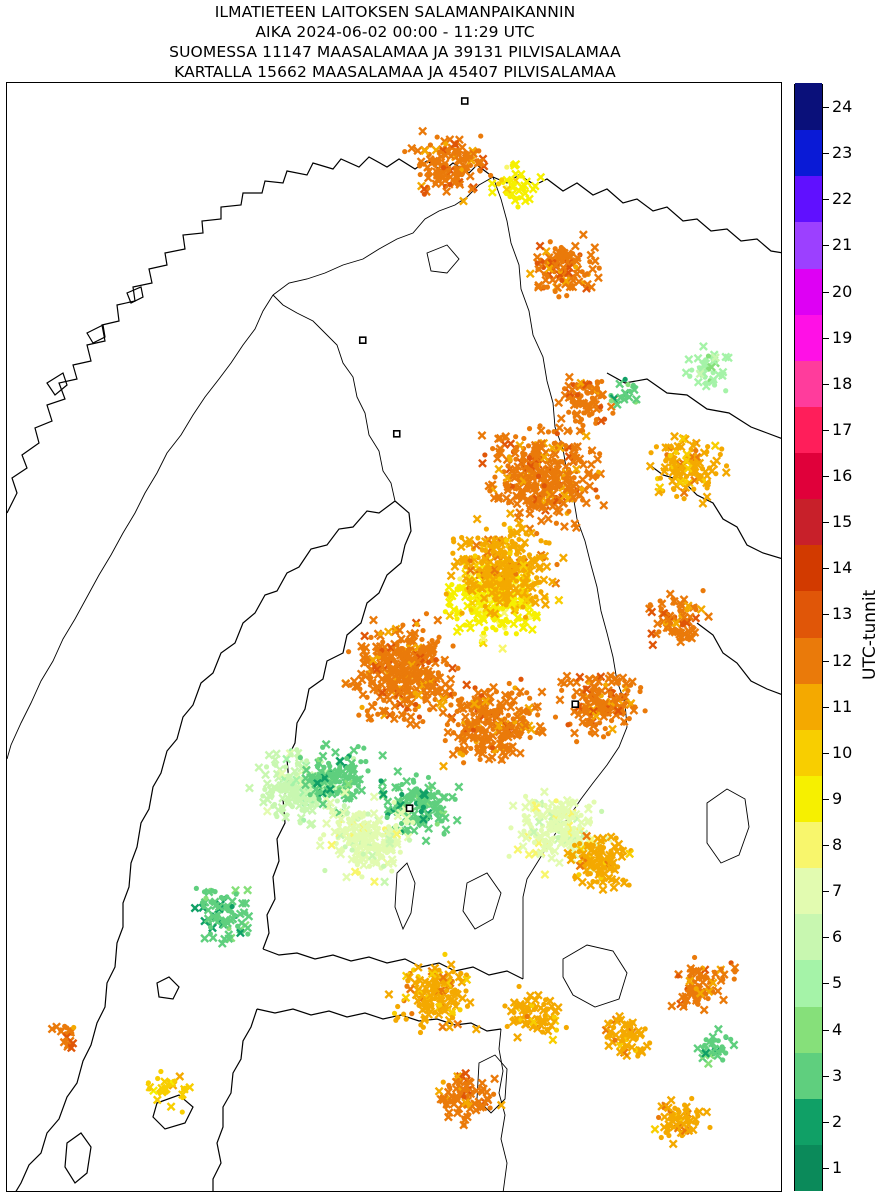 This screenshot has width=896, height=1200. Describe the element at coordinates (842, 706) in the screenshot. I see `colorbar-tick-label: 11` at that location.